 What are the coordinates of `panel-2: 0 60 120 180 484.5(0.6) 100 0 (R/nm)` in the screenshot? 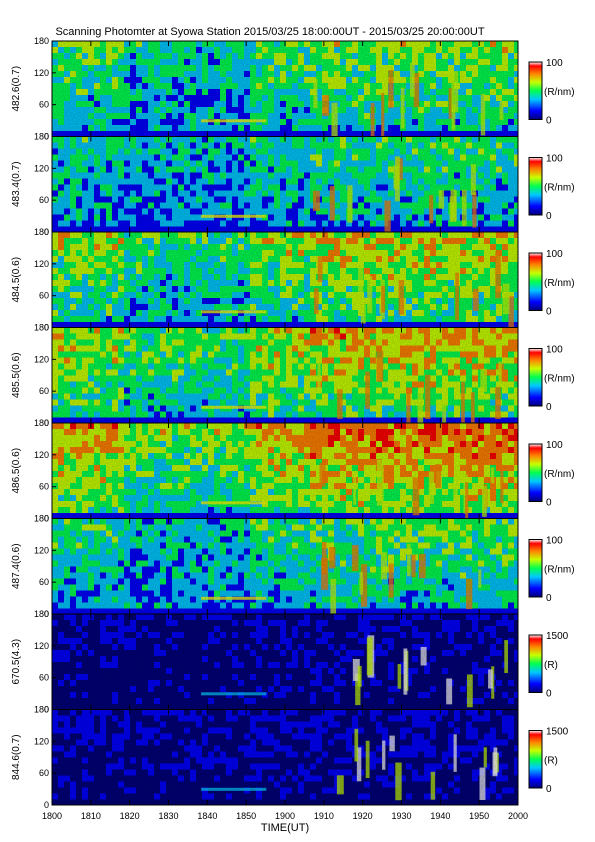 It's located at (293, 280).